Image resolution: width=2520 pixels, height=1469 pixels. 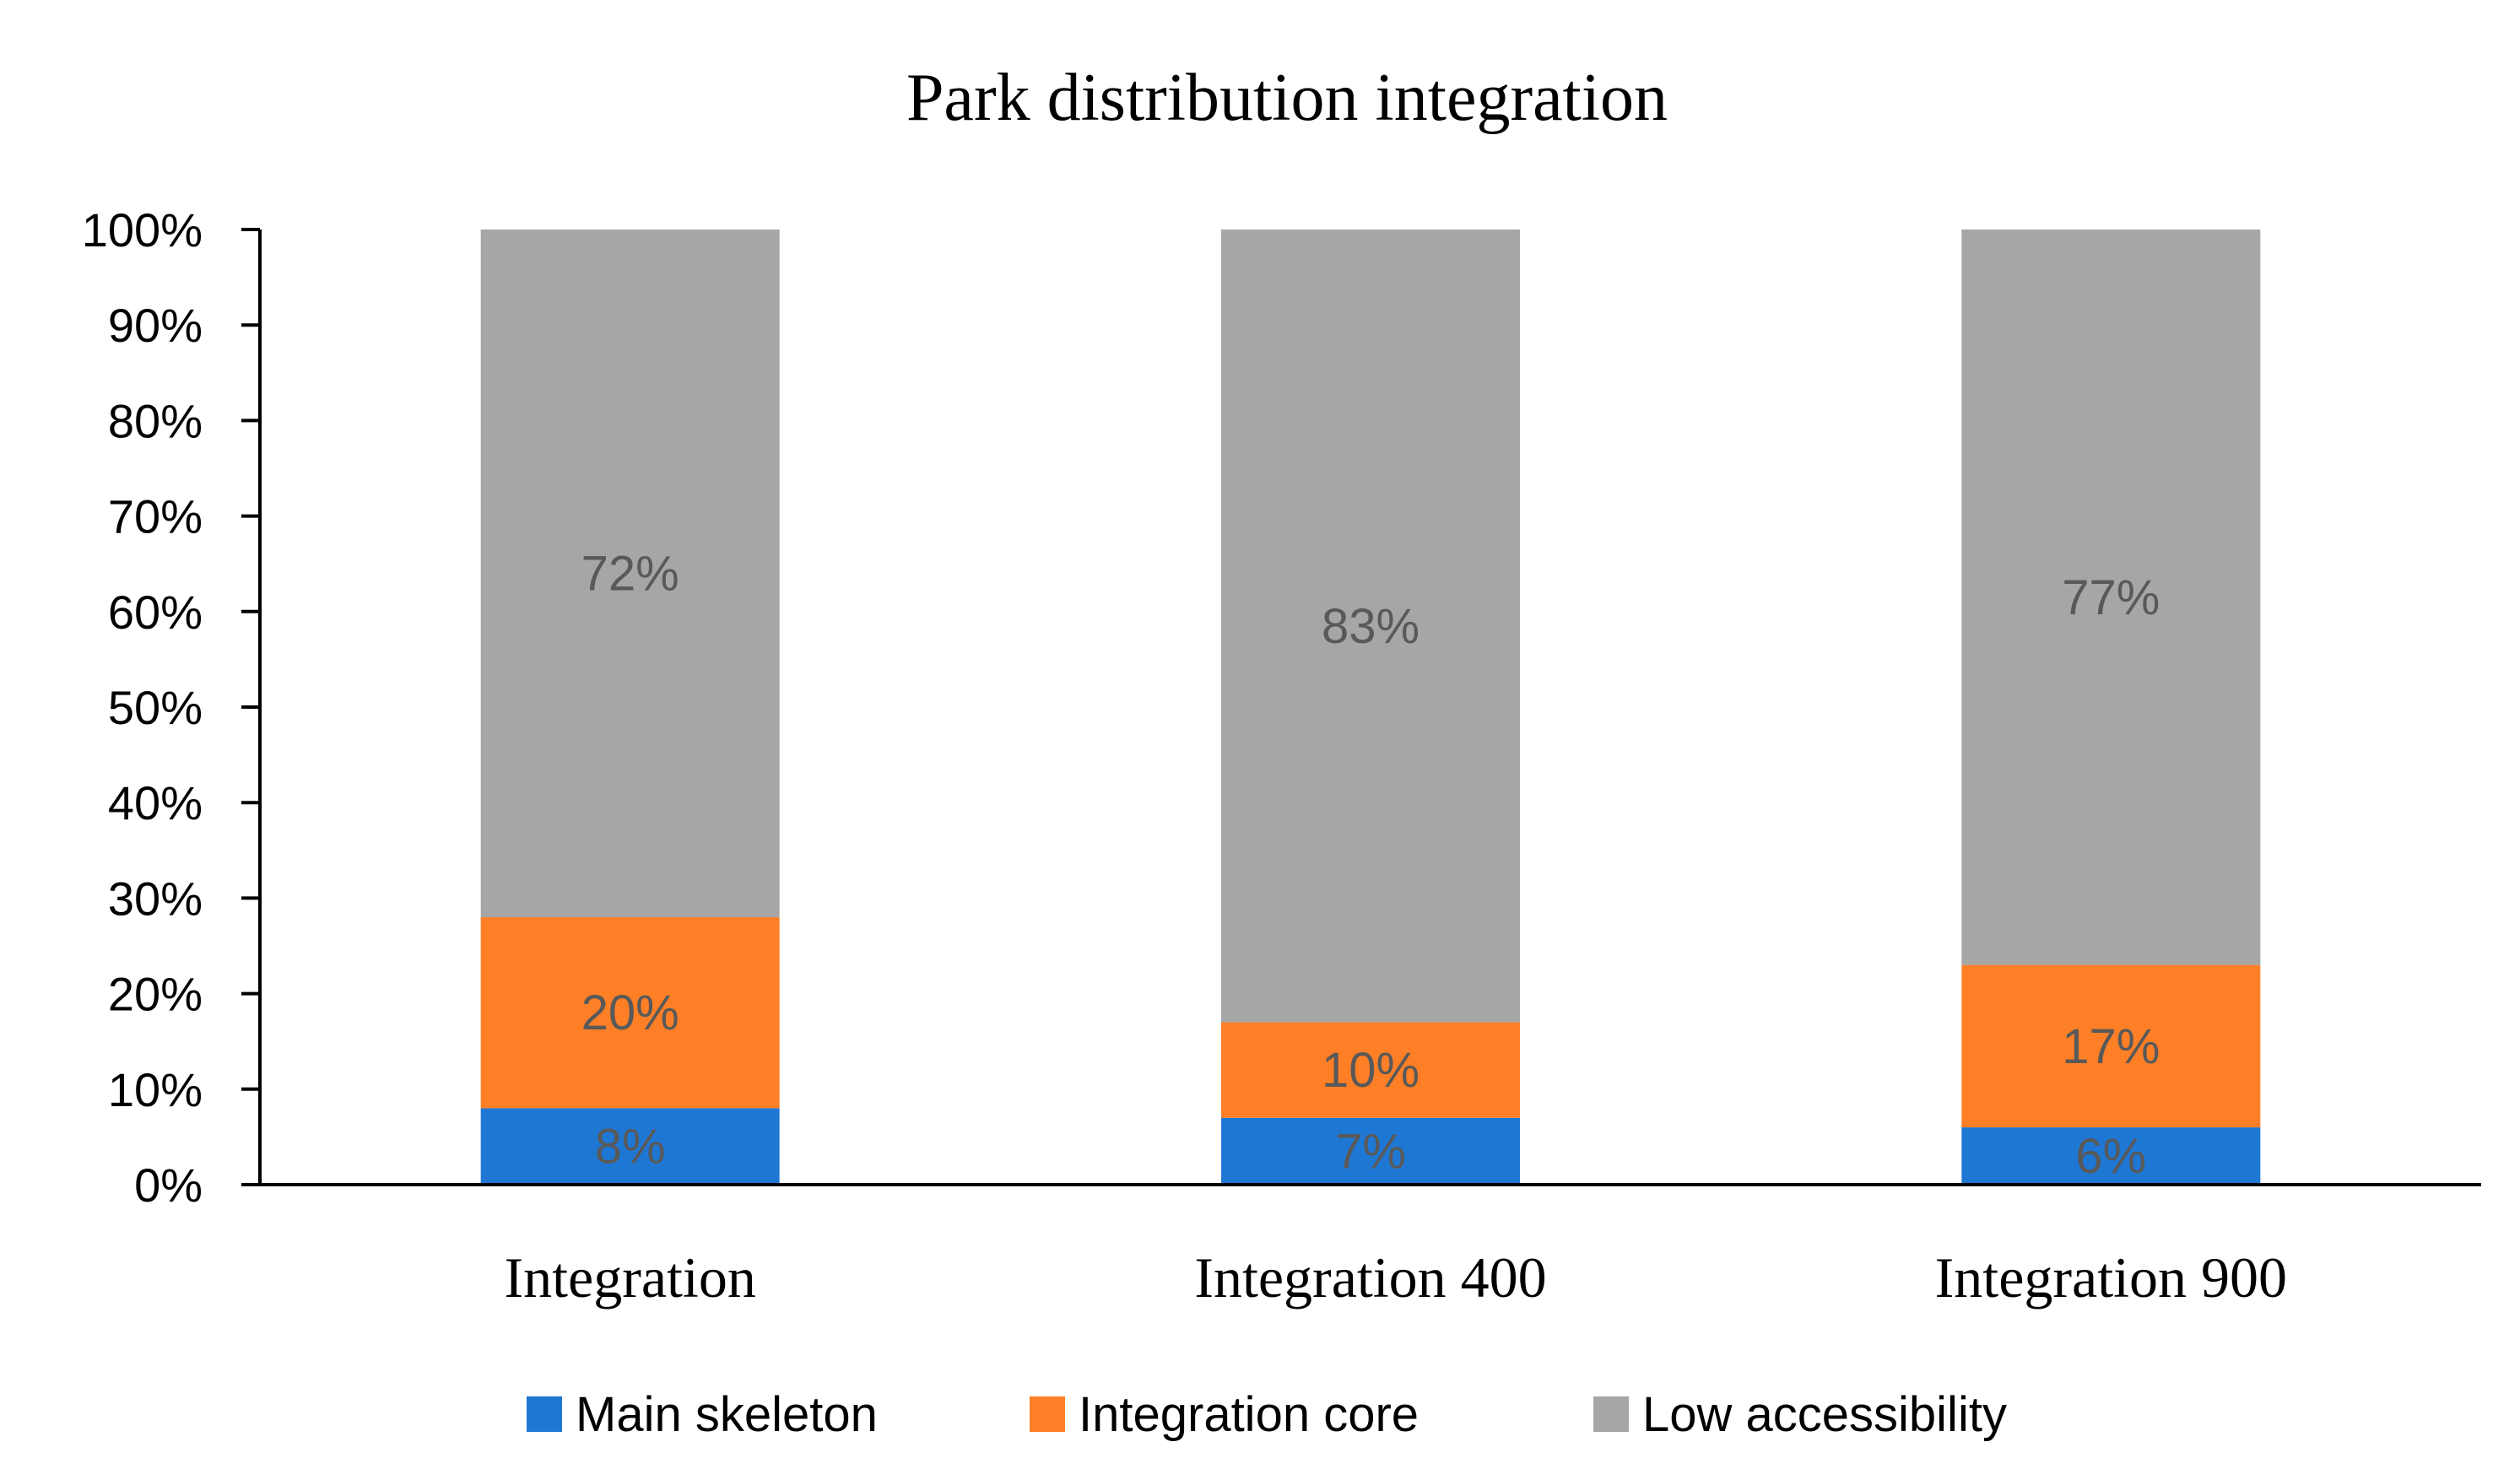 What do you see at coordinates (156, 707) in the screenshot?
I see `y-tick-label: 50%` at bounding box center [156, 707].